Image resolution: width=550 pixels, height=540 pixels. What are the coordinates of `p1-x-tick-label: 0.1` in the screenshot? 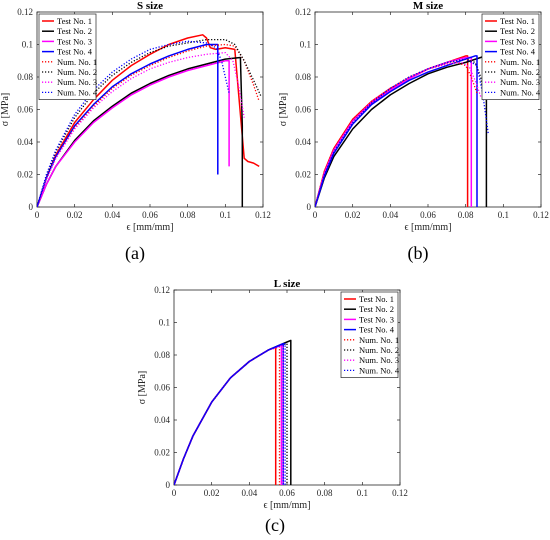 It's located at (503, 215).